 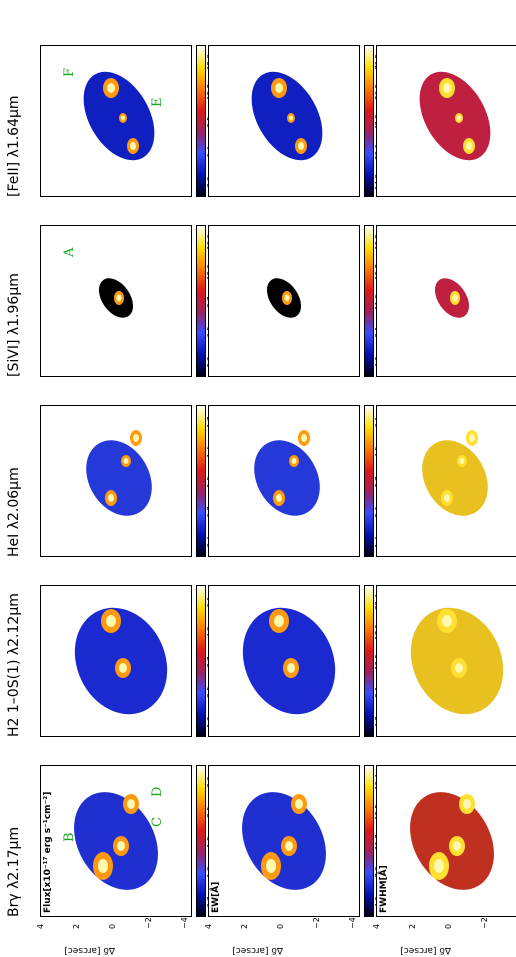 I want to click on y-axis-label-r1: Δδ [arcsec], so click(x=257, y=950).